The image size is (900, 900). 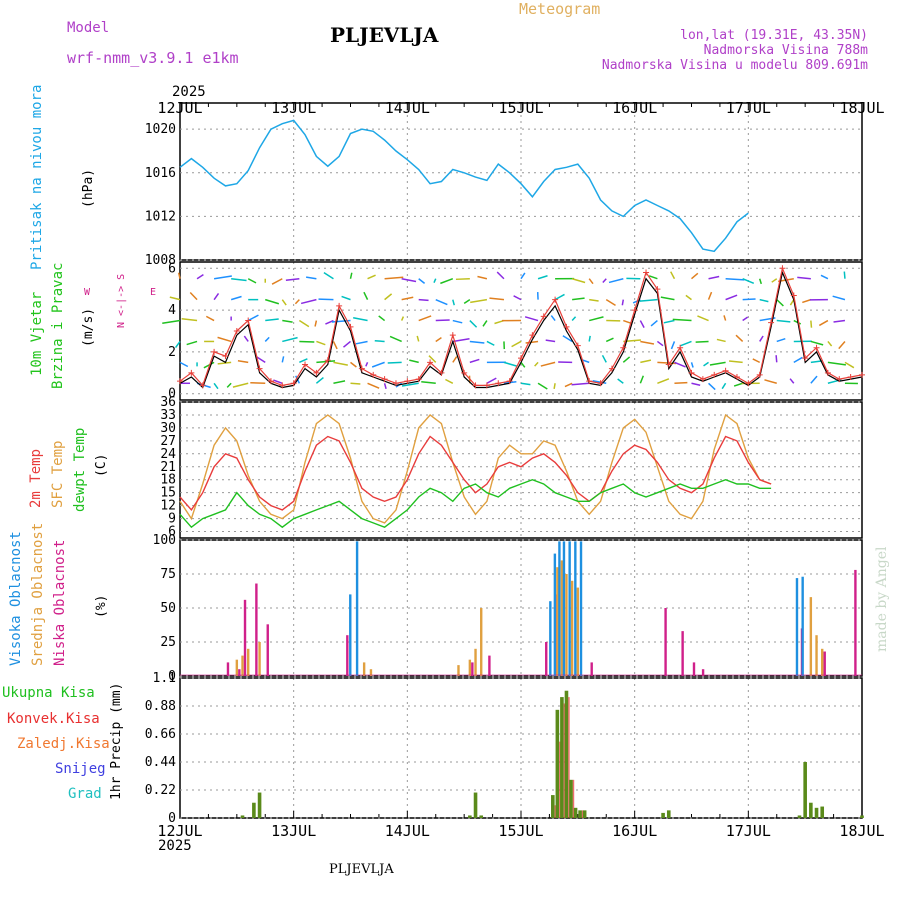 I want to click on altitude-label: Nadmorska Visina 788m, so click(x=785, y=50).